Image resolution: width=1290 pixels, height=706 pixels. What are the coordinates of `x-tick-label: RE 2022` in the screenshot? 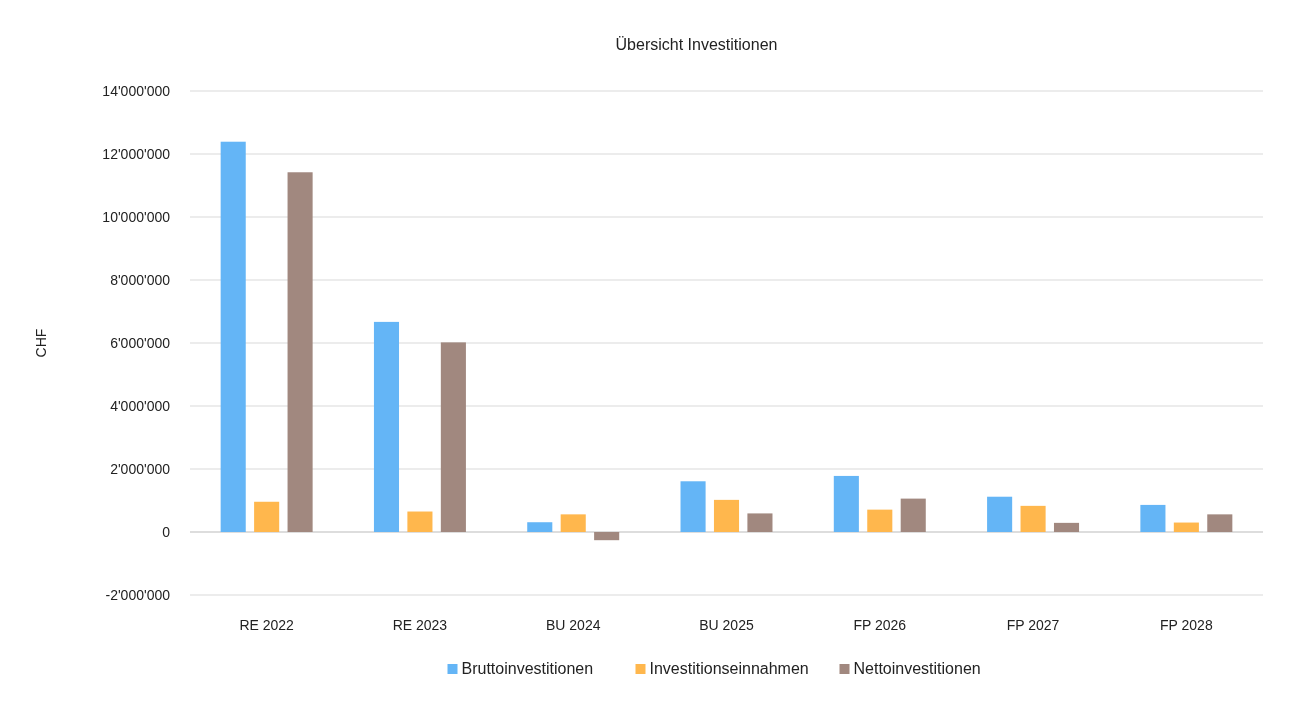 It's located at (267, 625).